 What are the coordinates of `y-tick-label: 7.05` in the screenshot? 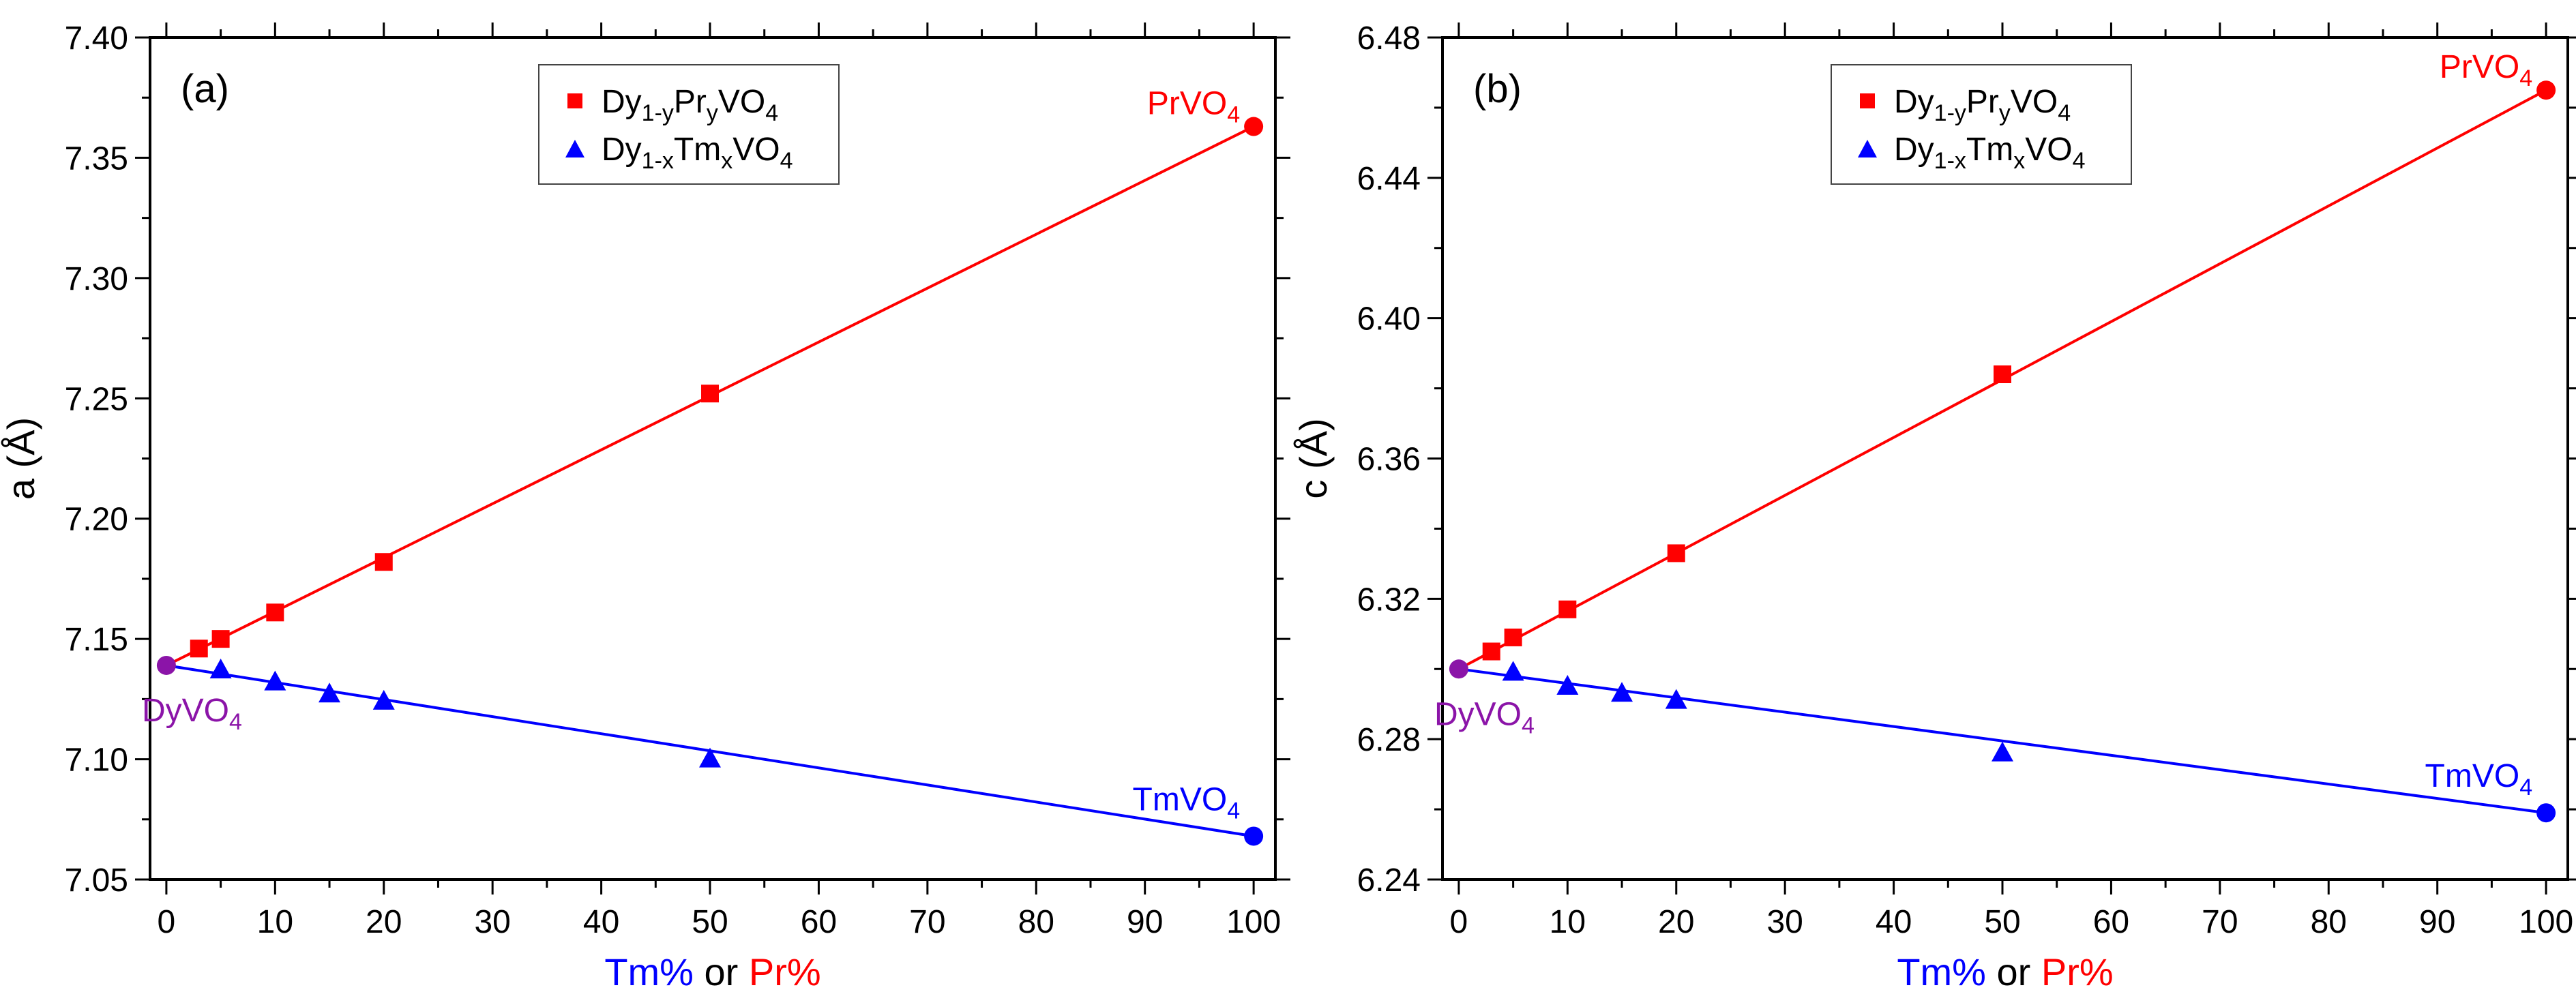 It's located at (96, 881).